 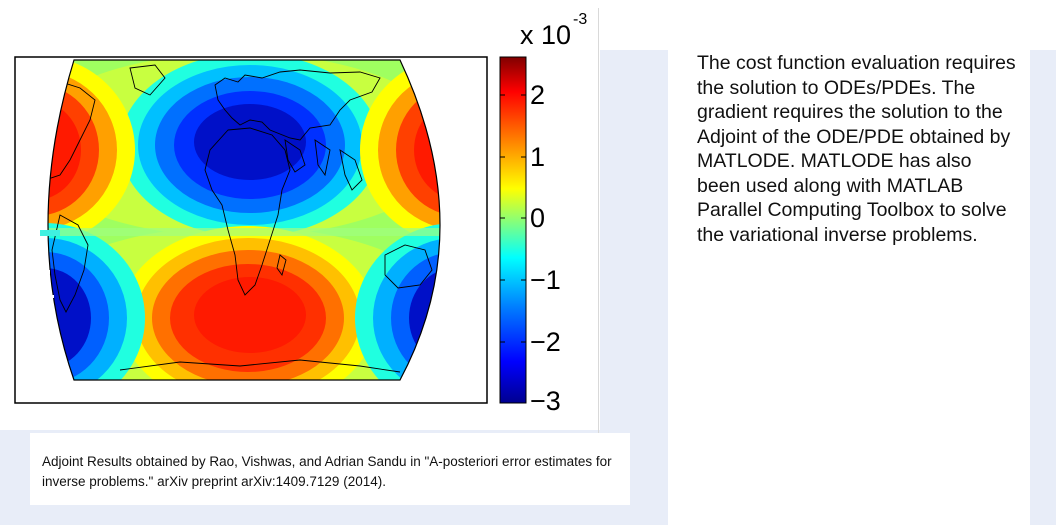 What do you see at coordinates (48, 217) in the screenshot?
I see `edge-artifacts` at bounding box center [48, 217].